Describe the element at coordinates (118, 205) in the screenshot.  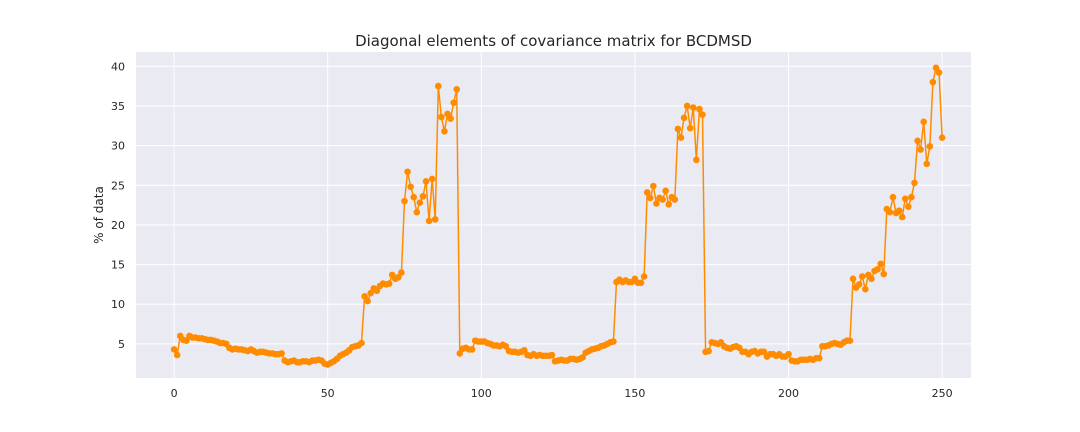
I see `y-axis: 5 10 15 20 25 30 35 40` at that location.